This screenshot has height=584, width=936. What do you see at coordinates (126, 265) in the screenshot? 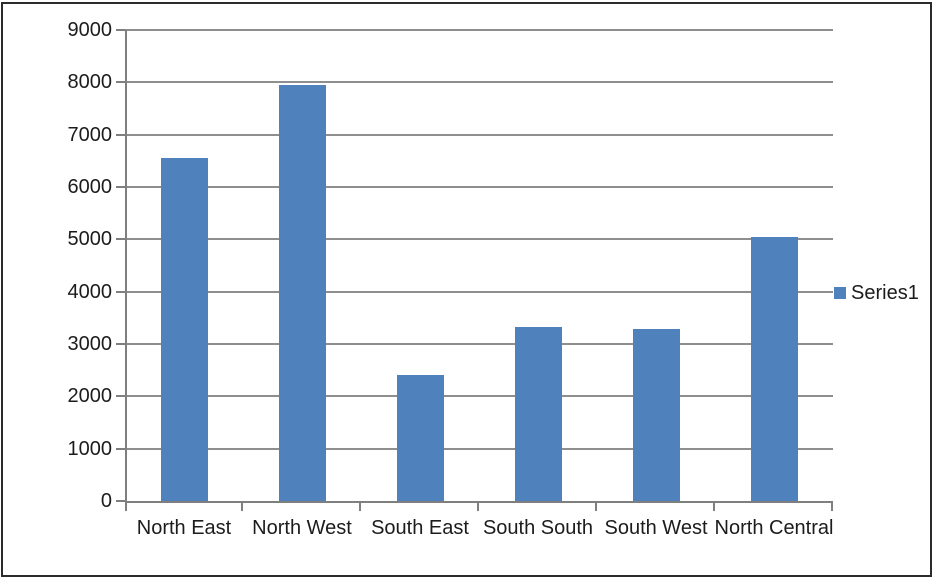
I see `y-axis-line` at bounding box center [126, 265].